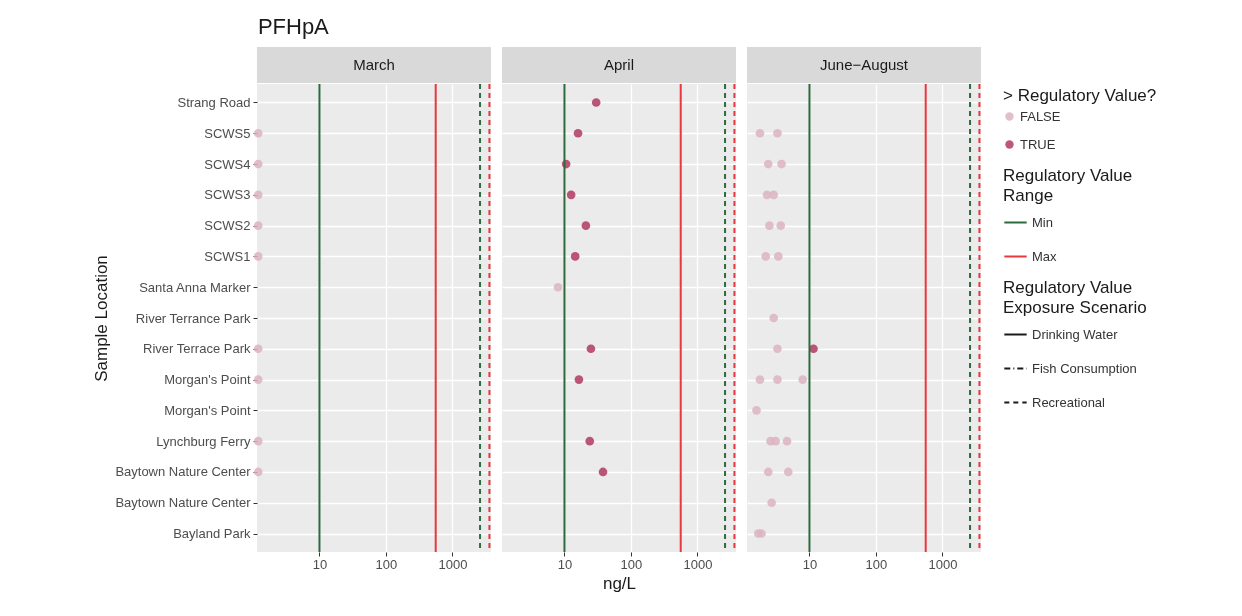 The width and height of the screenshot is (1242, 616). I want to click on y-tick-label: SCWS2, so click(227, 226).